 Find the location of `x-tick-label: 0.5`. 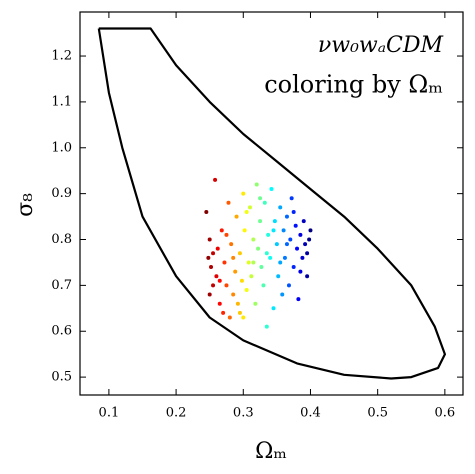

x-tick-label: 0.5 is located at coordinates (377, 413).